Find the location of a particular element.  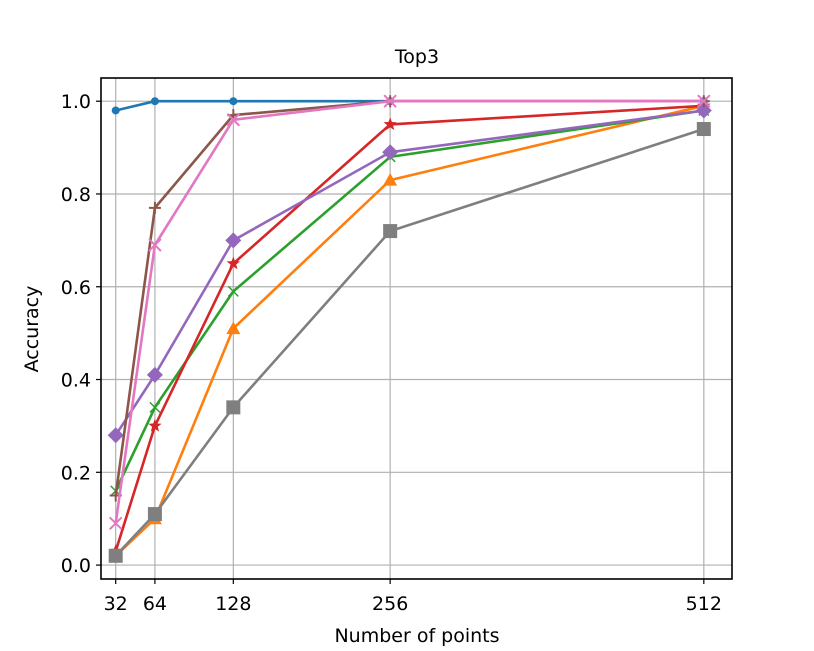

x-tick-label: 64 is located at coordinates (155, 604).